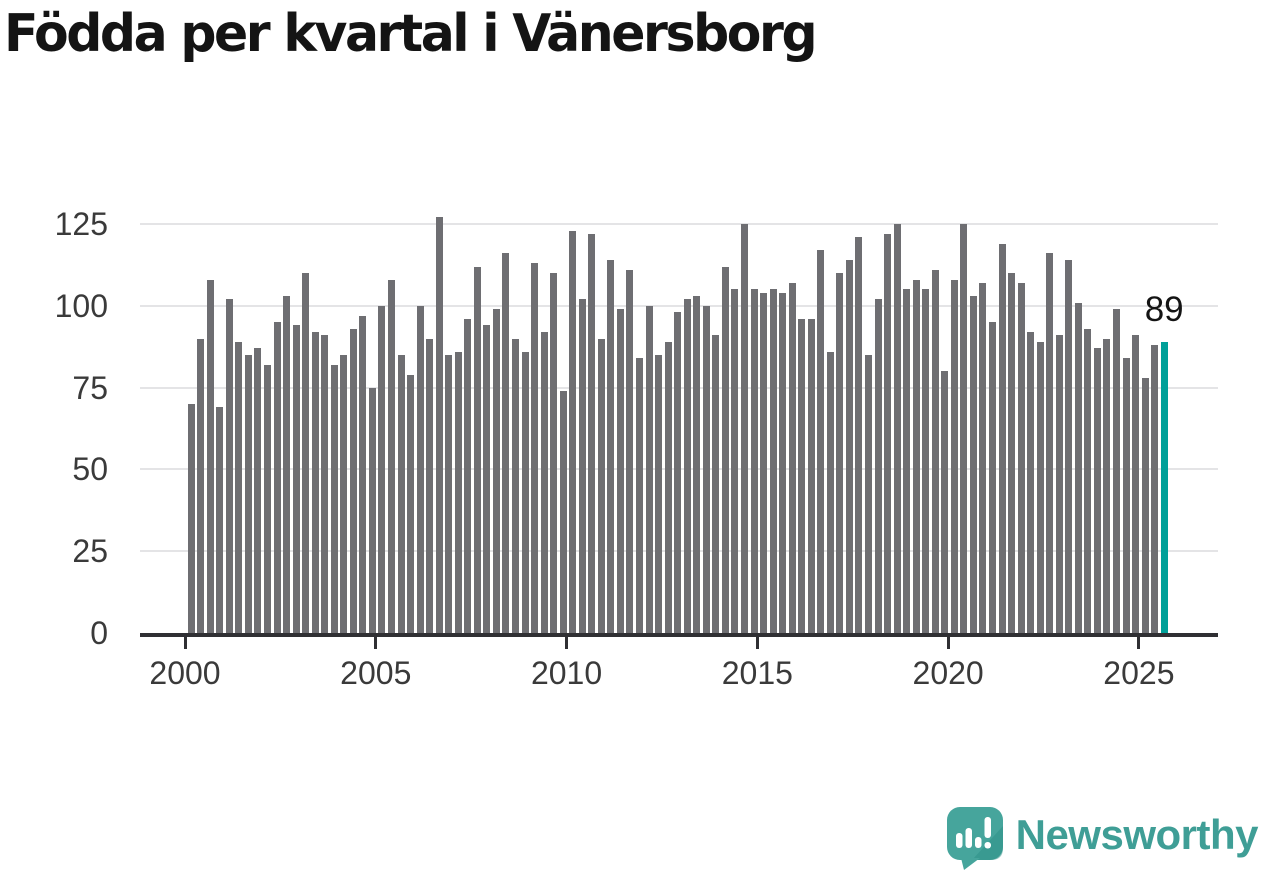 The width and height of the screenshot is (1262, 879). I want to click on x-axis-label: 2020, so click(948, 673).